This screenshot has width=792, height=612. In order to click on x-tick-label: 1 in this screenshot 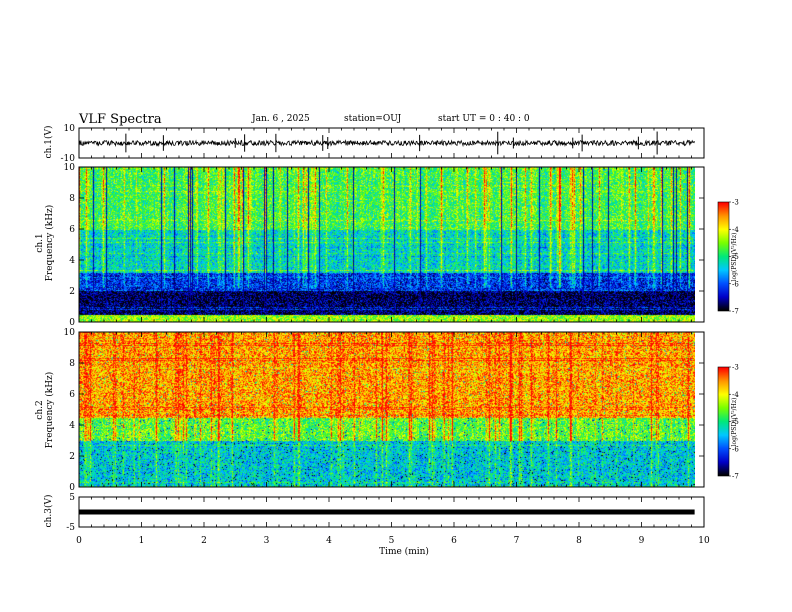, I will do `click(142, 541)`.